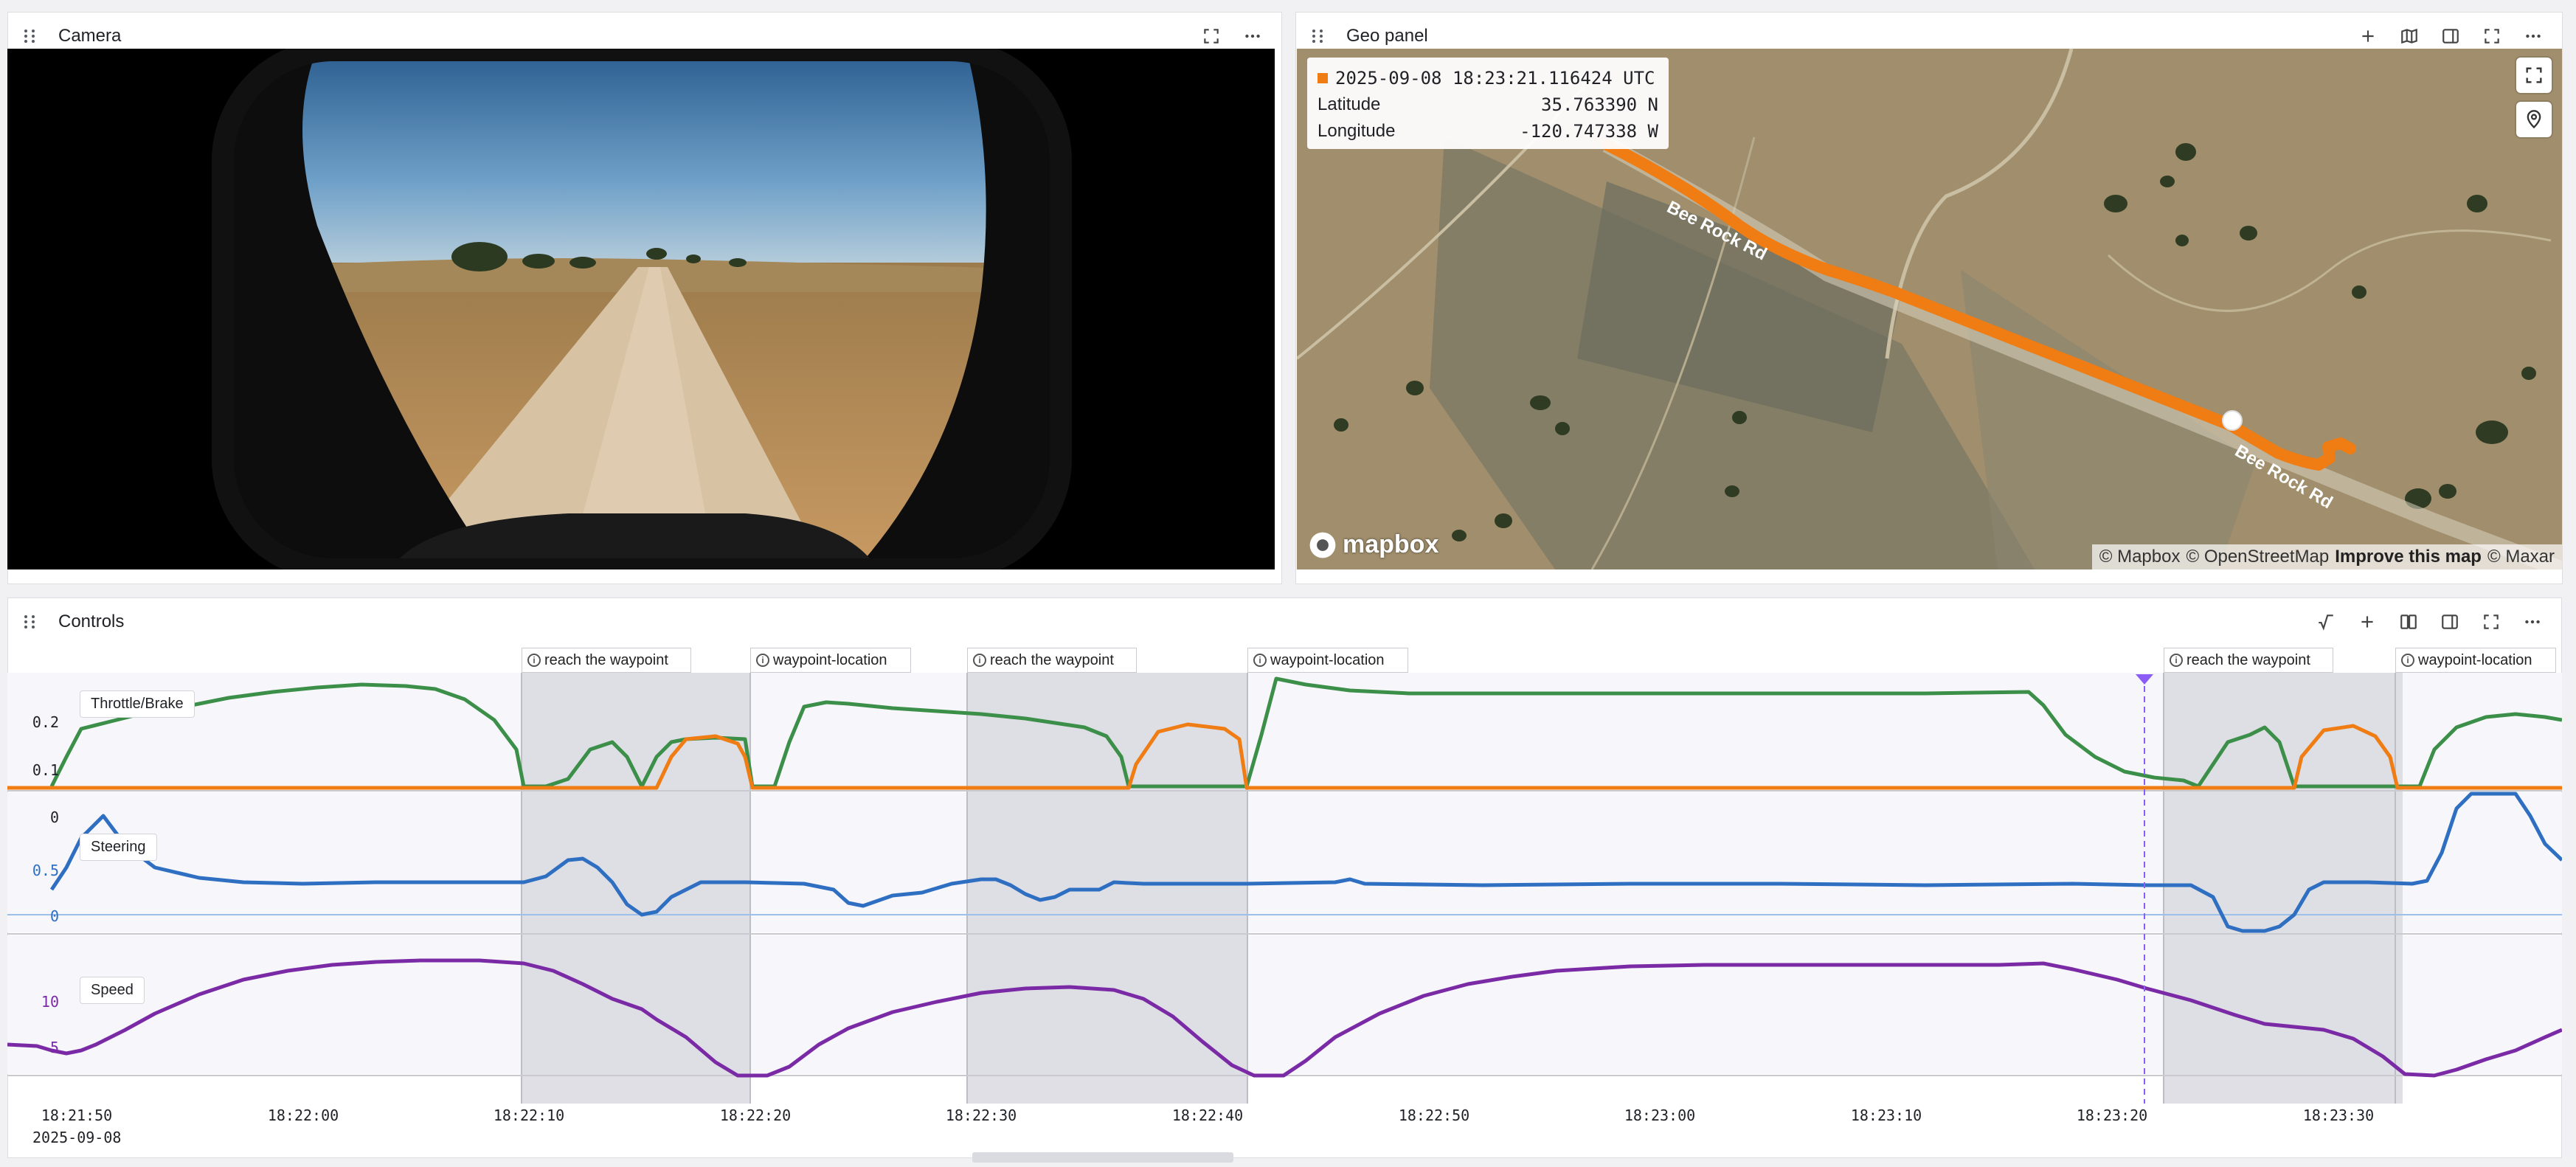  Describe the element at coordinates (2409, 557) in the screenshot. I see `improve-map-link: Improve this map` at that location.